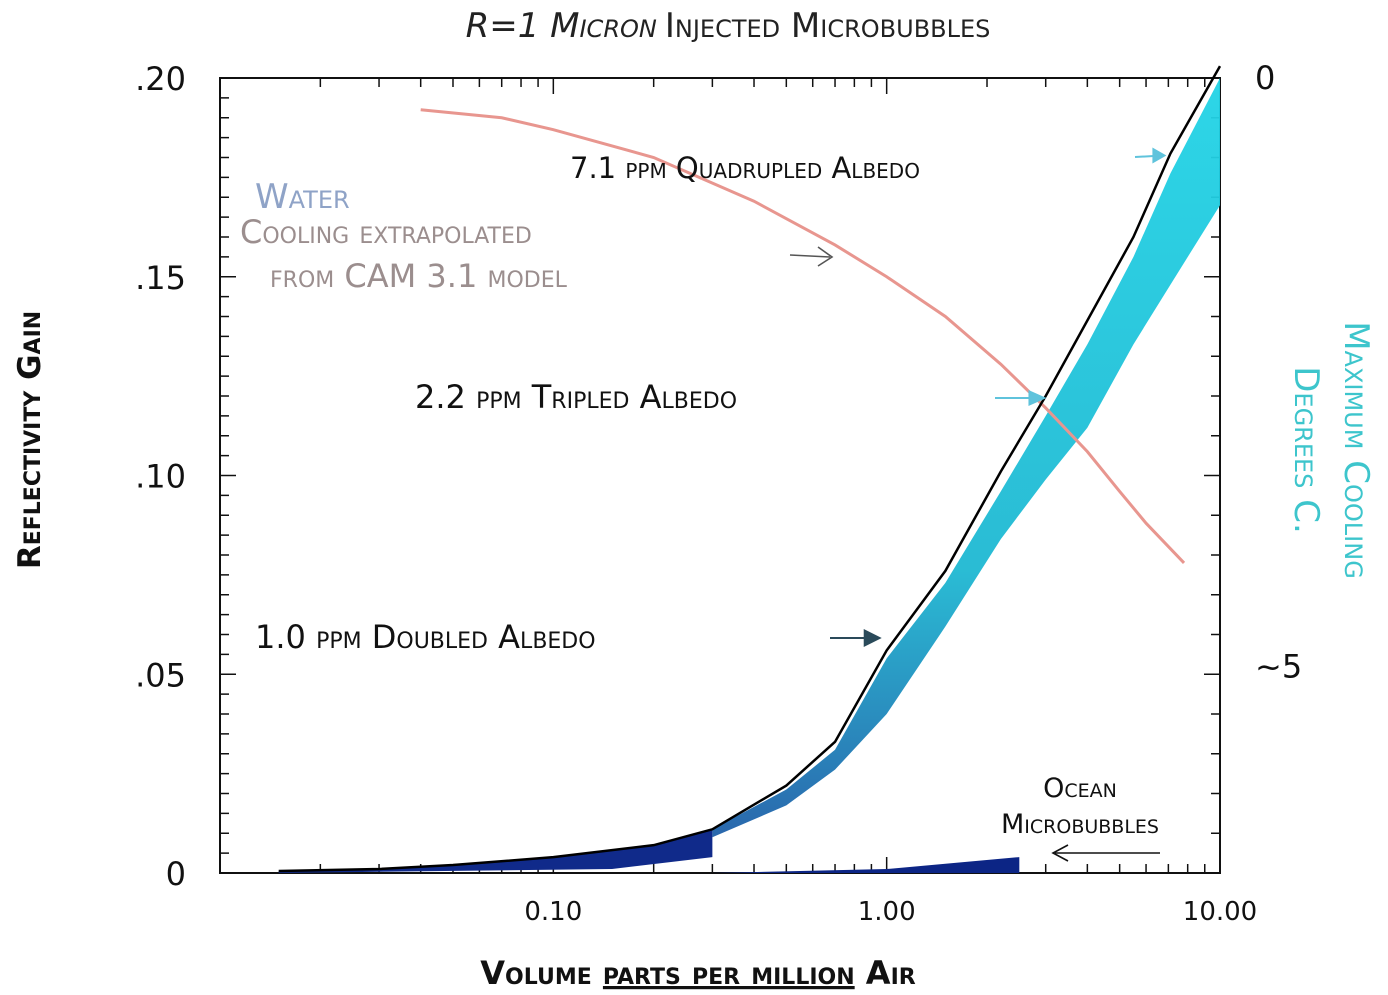 The height and width of the screenshot is (995, 1388). What do you see at coordinates (887, 912) in the screenshot?
I see `x-tick-label: 1.00` at bounding box center [887, 912].